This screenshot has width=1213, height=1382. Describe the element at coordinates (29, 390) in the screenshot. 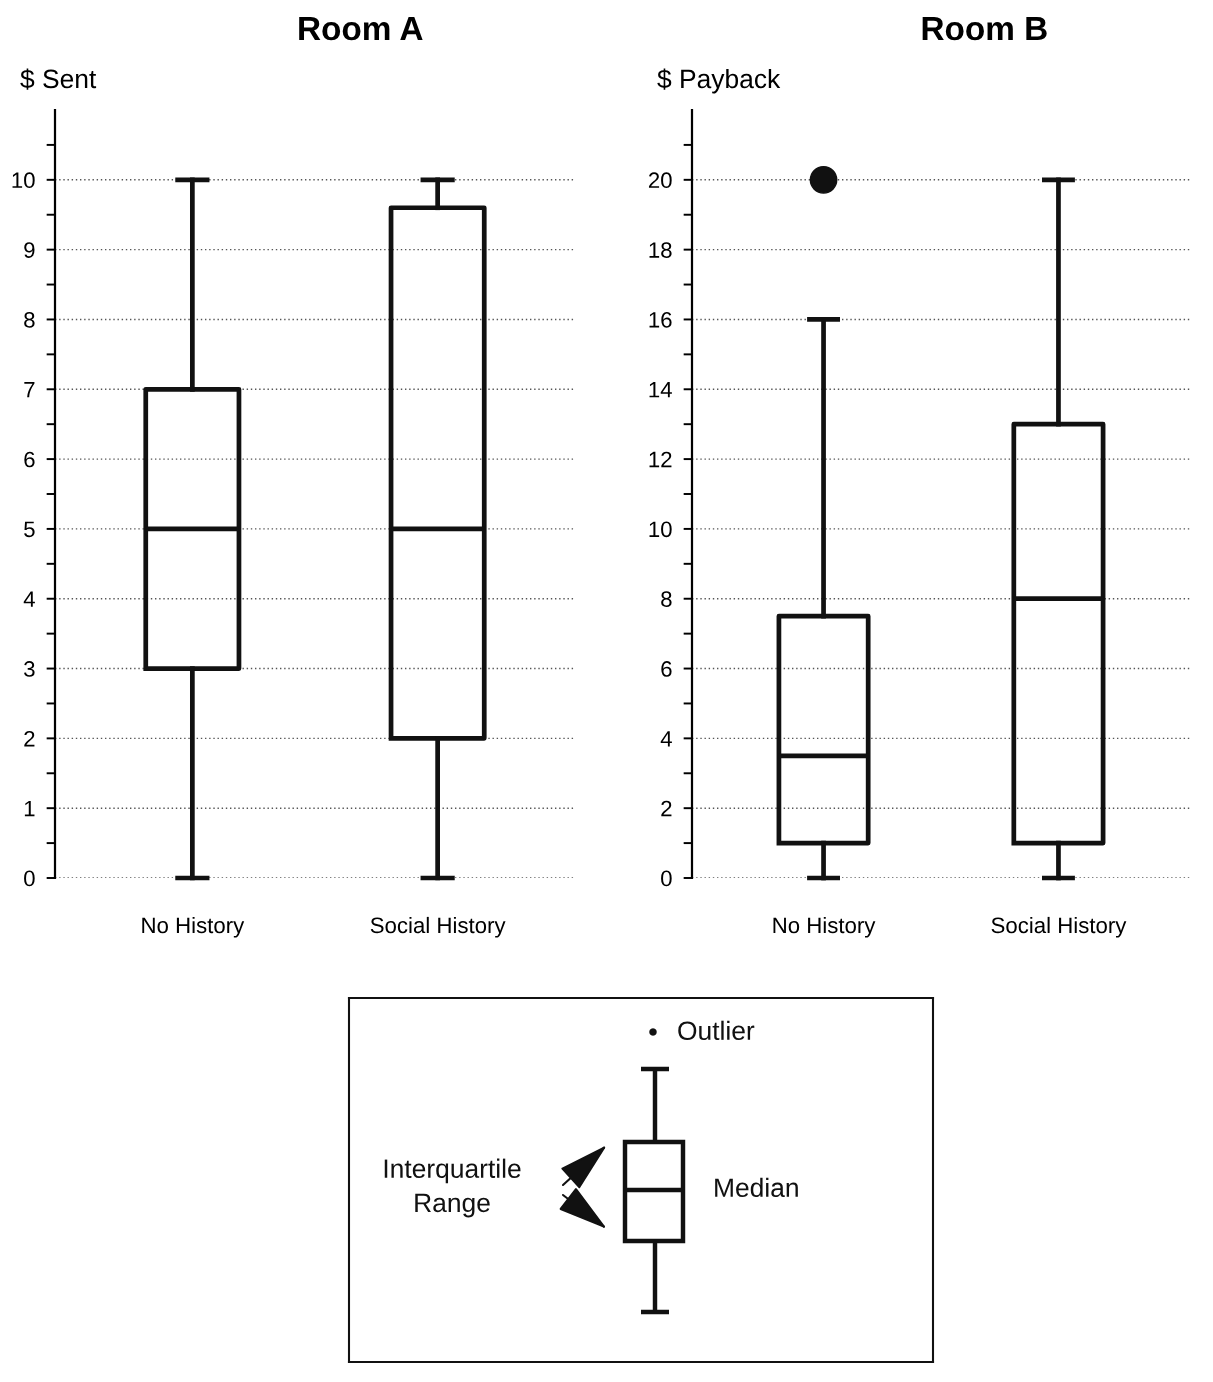

I see `y-tick-label: 7` at that location.